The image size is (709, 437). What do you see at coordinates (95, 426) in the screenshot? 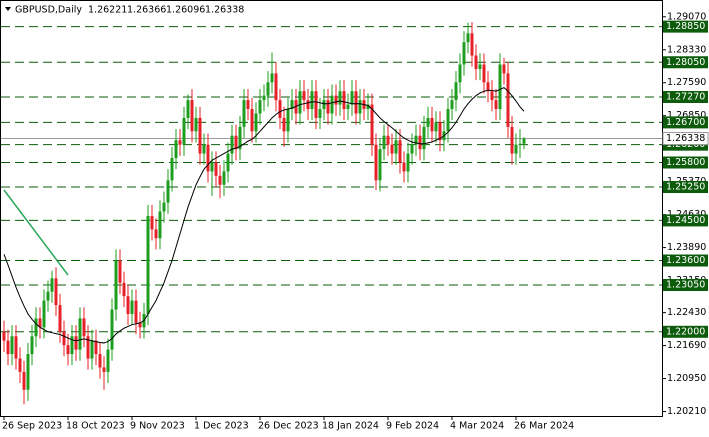
I see `x-tick-label: 18 Oct 2023` at bounding box center [95, 426].